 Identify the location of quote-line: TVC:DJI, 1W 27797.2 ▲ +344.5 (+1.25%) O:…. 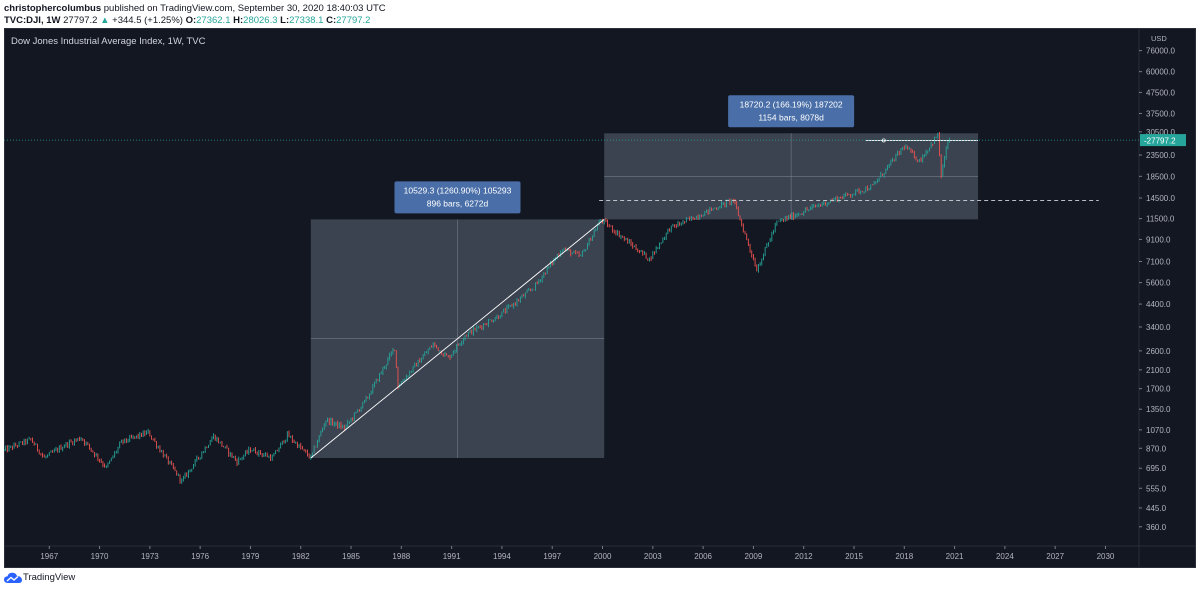
(187, 20).